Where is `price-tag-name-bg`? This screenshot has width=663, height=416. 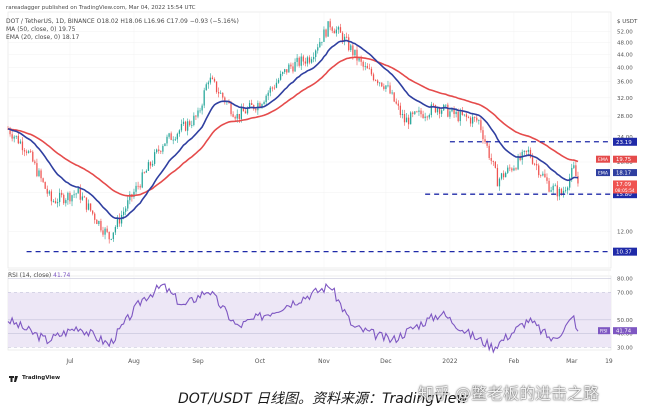 price-tag-name-bg is located at coordinates (603, 159).